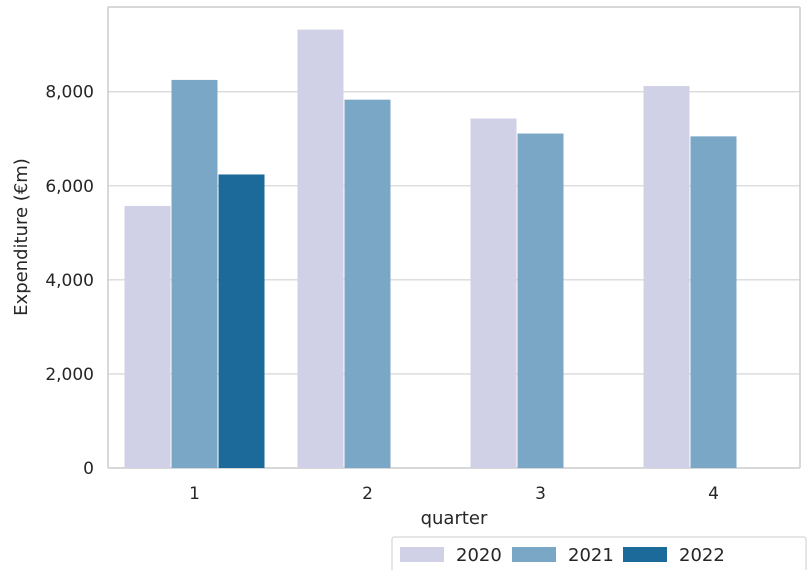 This screenshot has width=807, height=570. Describe the element at coordinates (534, 554) in the screenshot. I see `legend-swatch-2021` at that location.